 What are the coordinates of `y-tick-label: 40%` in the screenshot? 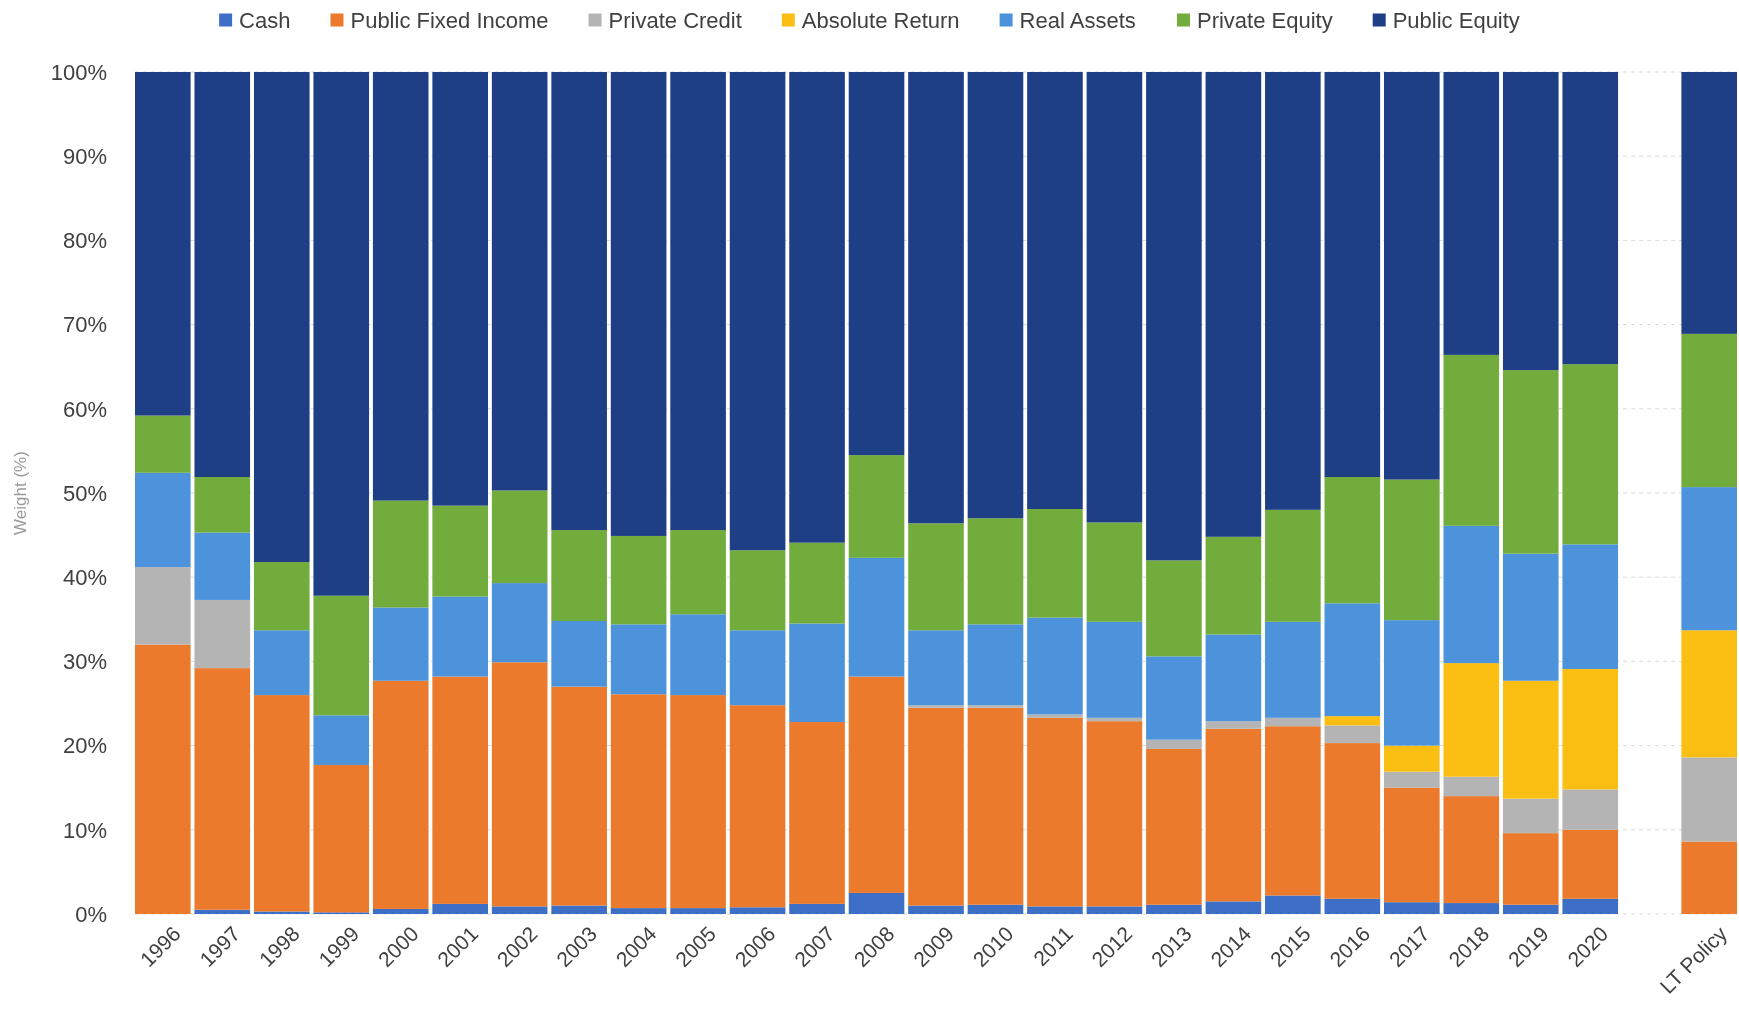 It's located at (84, 577).